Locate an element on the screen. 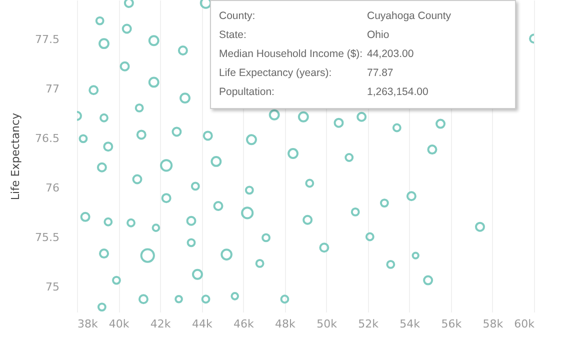 The image size is (564, 338). x-tick-label: 42k is located at coordinates (161, 324).